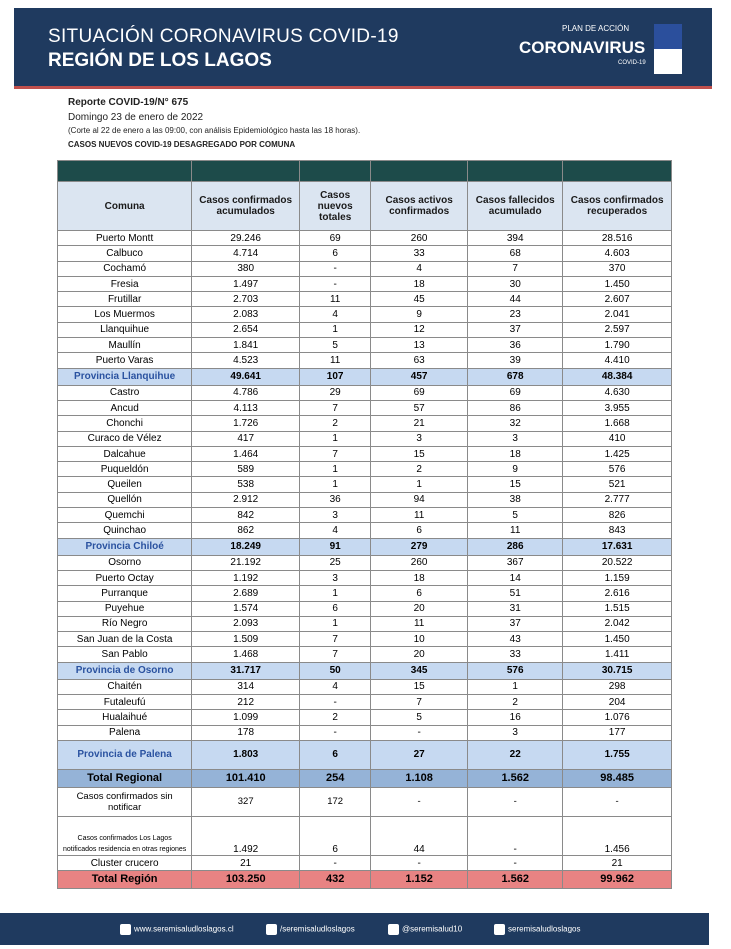  What do you see at coordinates (515, 423) in the screenshot?
I see `cell: 32` at bounding box center [515, 423].